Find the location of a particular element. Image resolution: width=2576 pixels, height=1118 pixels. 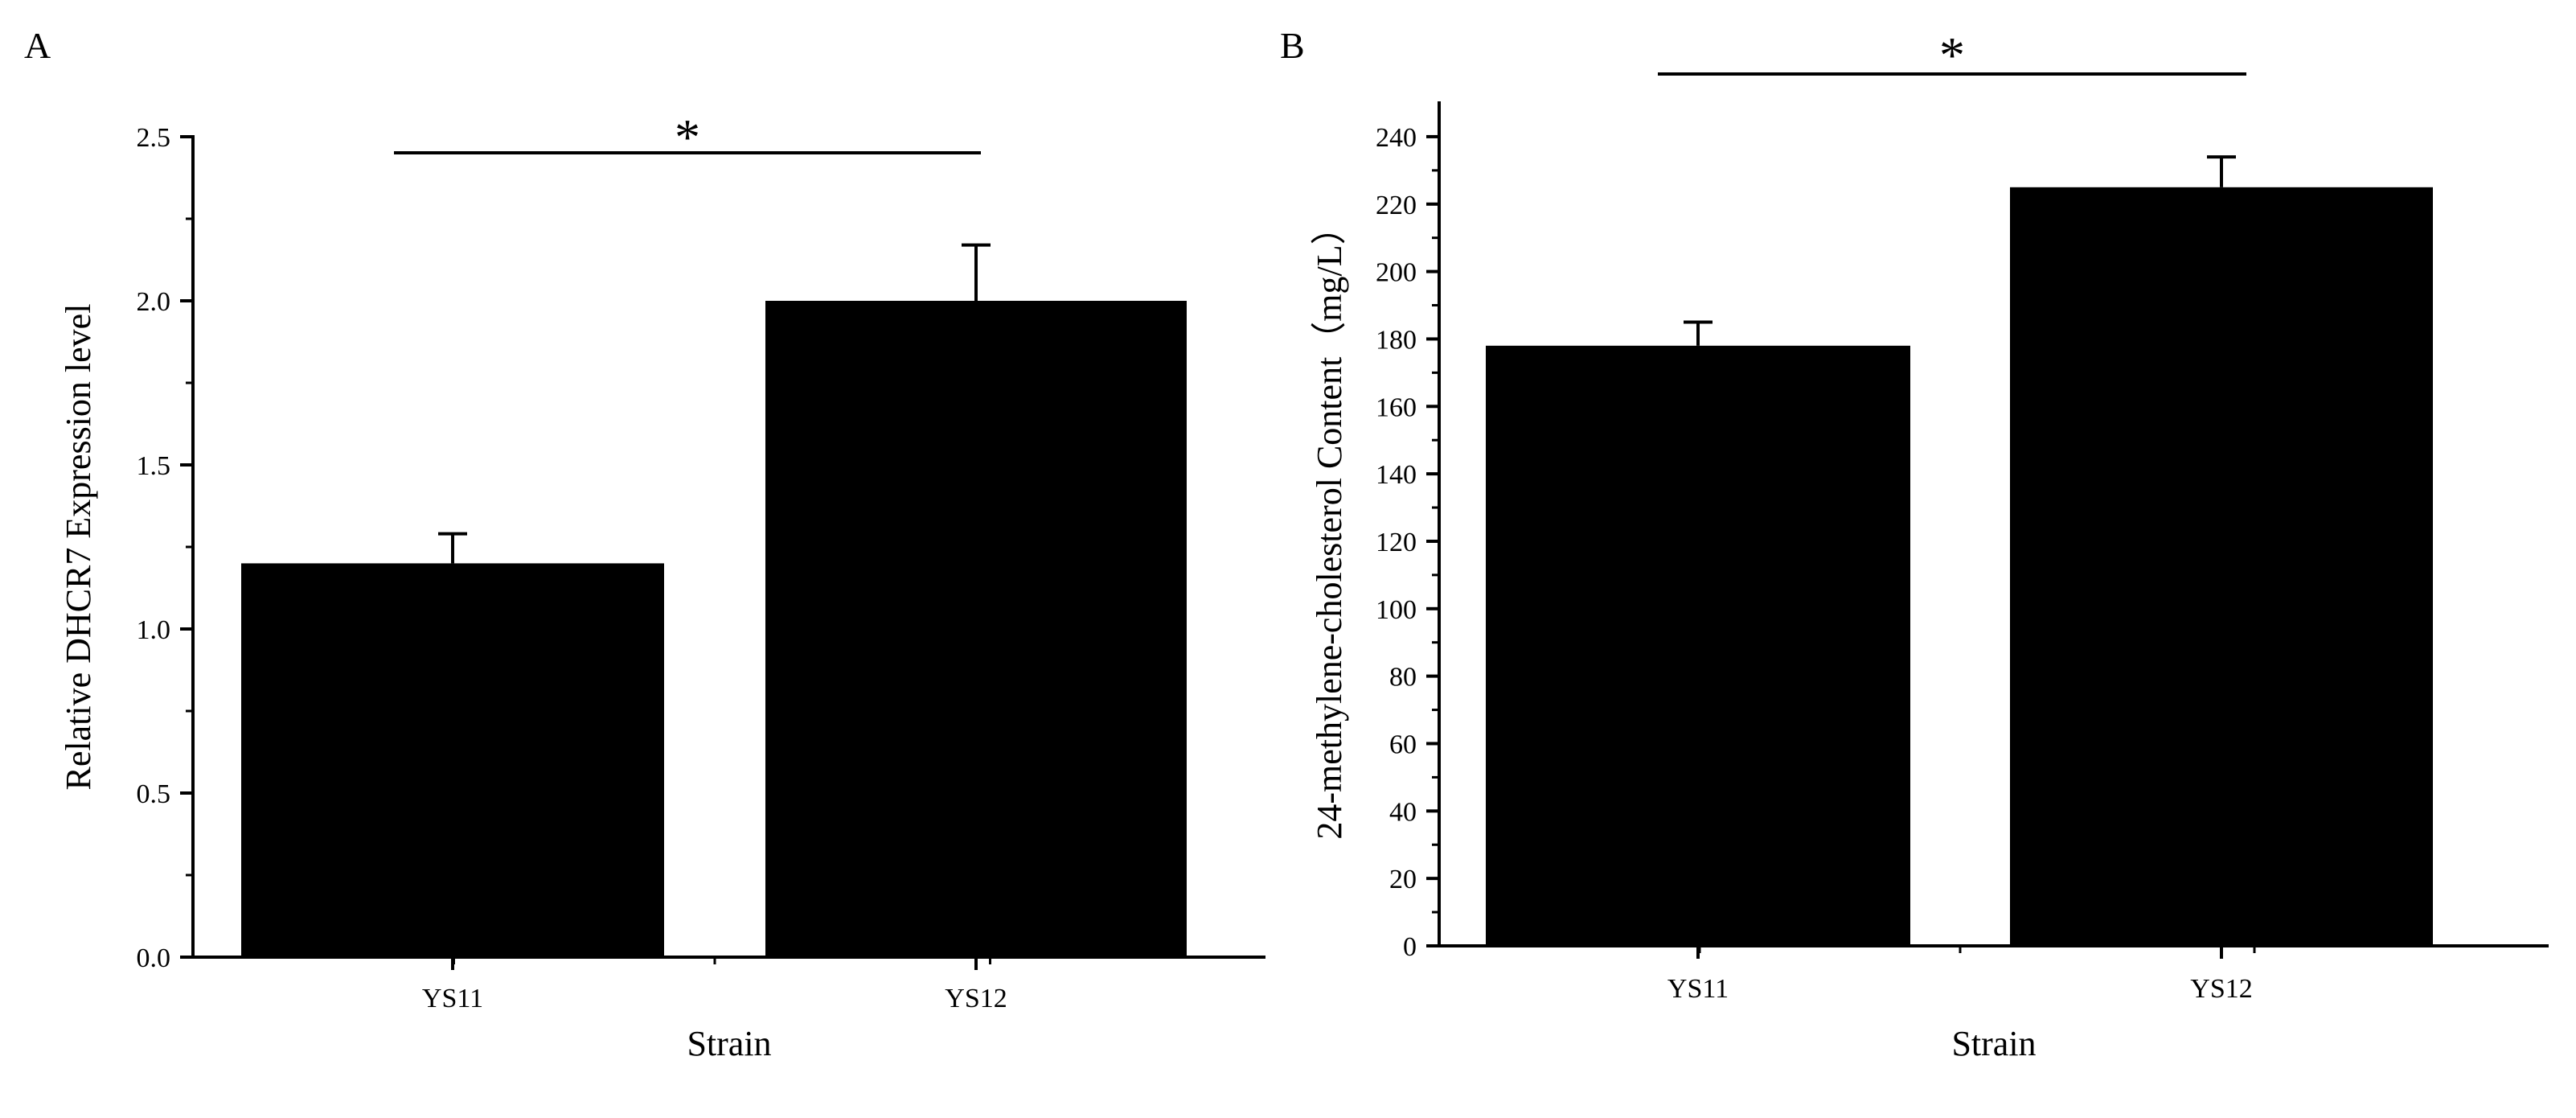

y-tick-label: 200 is located at coordinates (1397, 273).